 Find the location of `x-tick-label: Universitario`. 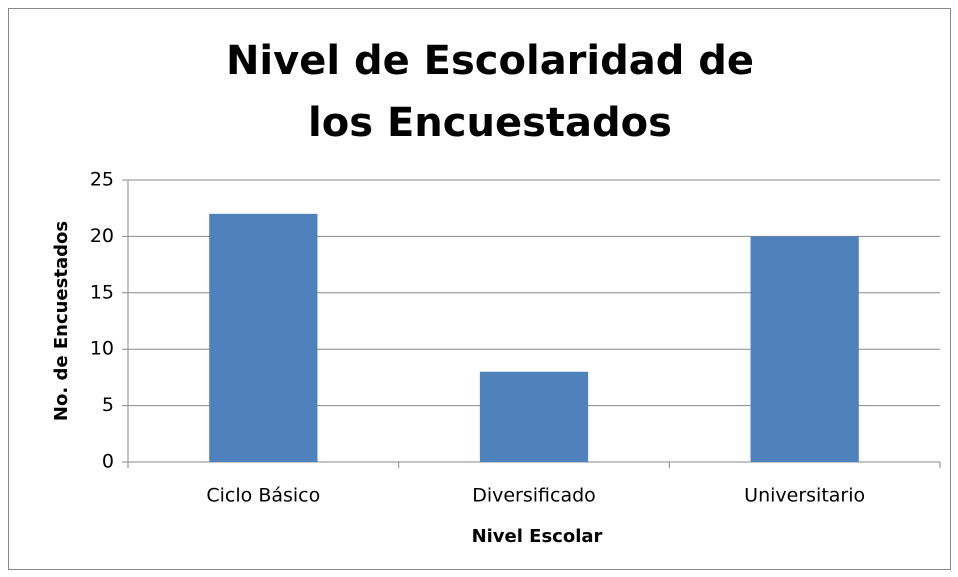

x-tick-label: Universitario is located at coordinates (804, 496).